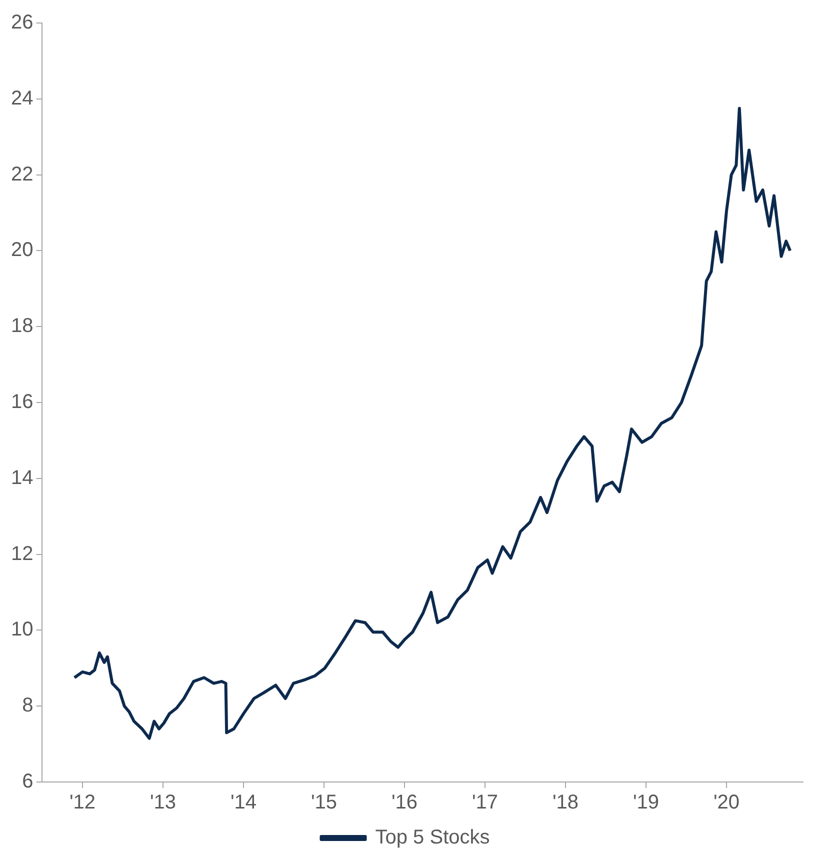 The height and width of the screenshot is (866, 819). Describe the element at coordinates (22, 402) in the screenshot. I see `y-tick-label: 16` at that location.